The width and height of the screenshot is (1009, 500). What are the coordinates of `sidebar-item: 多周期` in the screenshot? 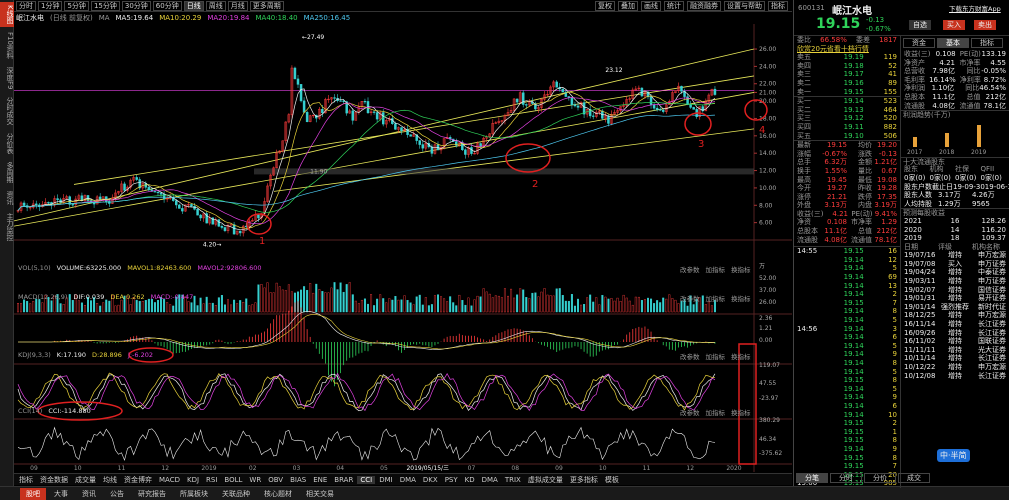 It's located at (10, 173).